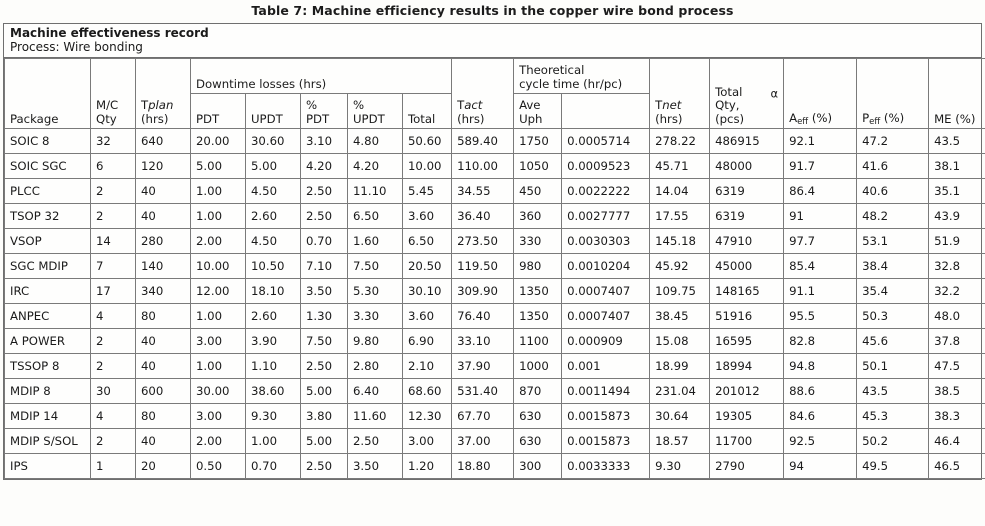 The width and height of the screenshot is (985, 526). Describe the element at coordinates (672, 105) in the screenshot. I see `tnet-italic: net` at that location.